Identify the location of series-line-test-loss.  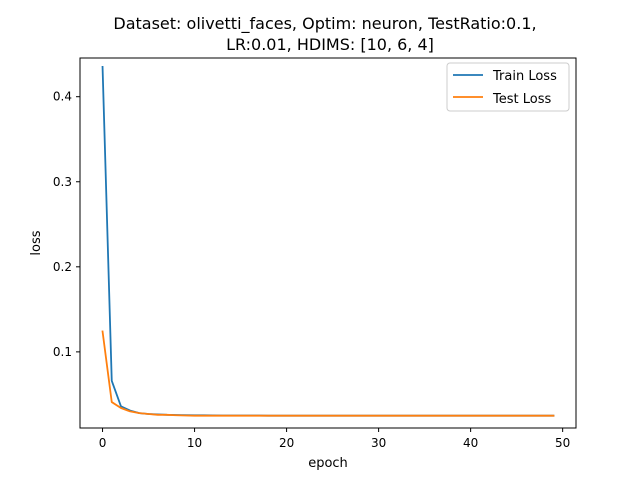
(328, 373).